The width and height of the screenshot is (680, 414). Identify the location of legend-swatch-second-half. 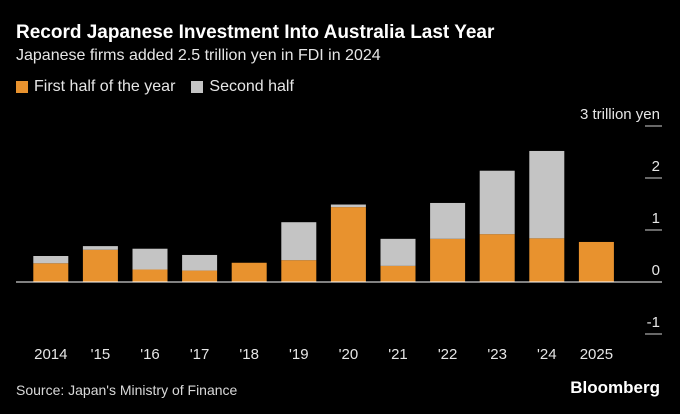
(197, 87).